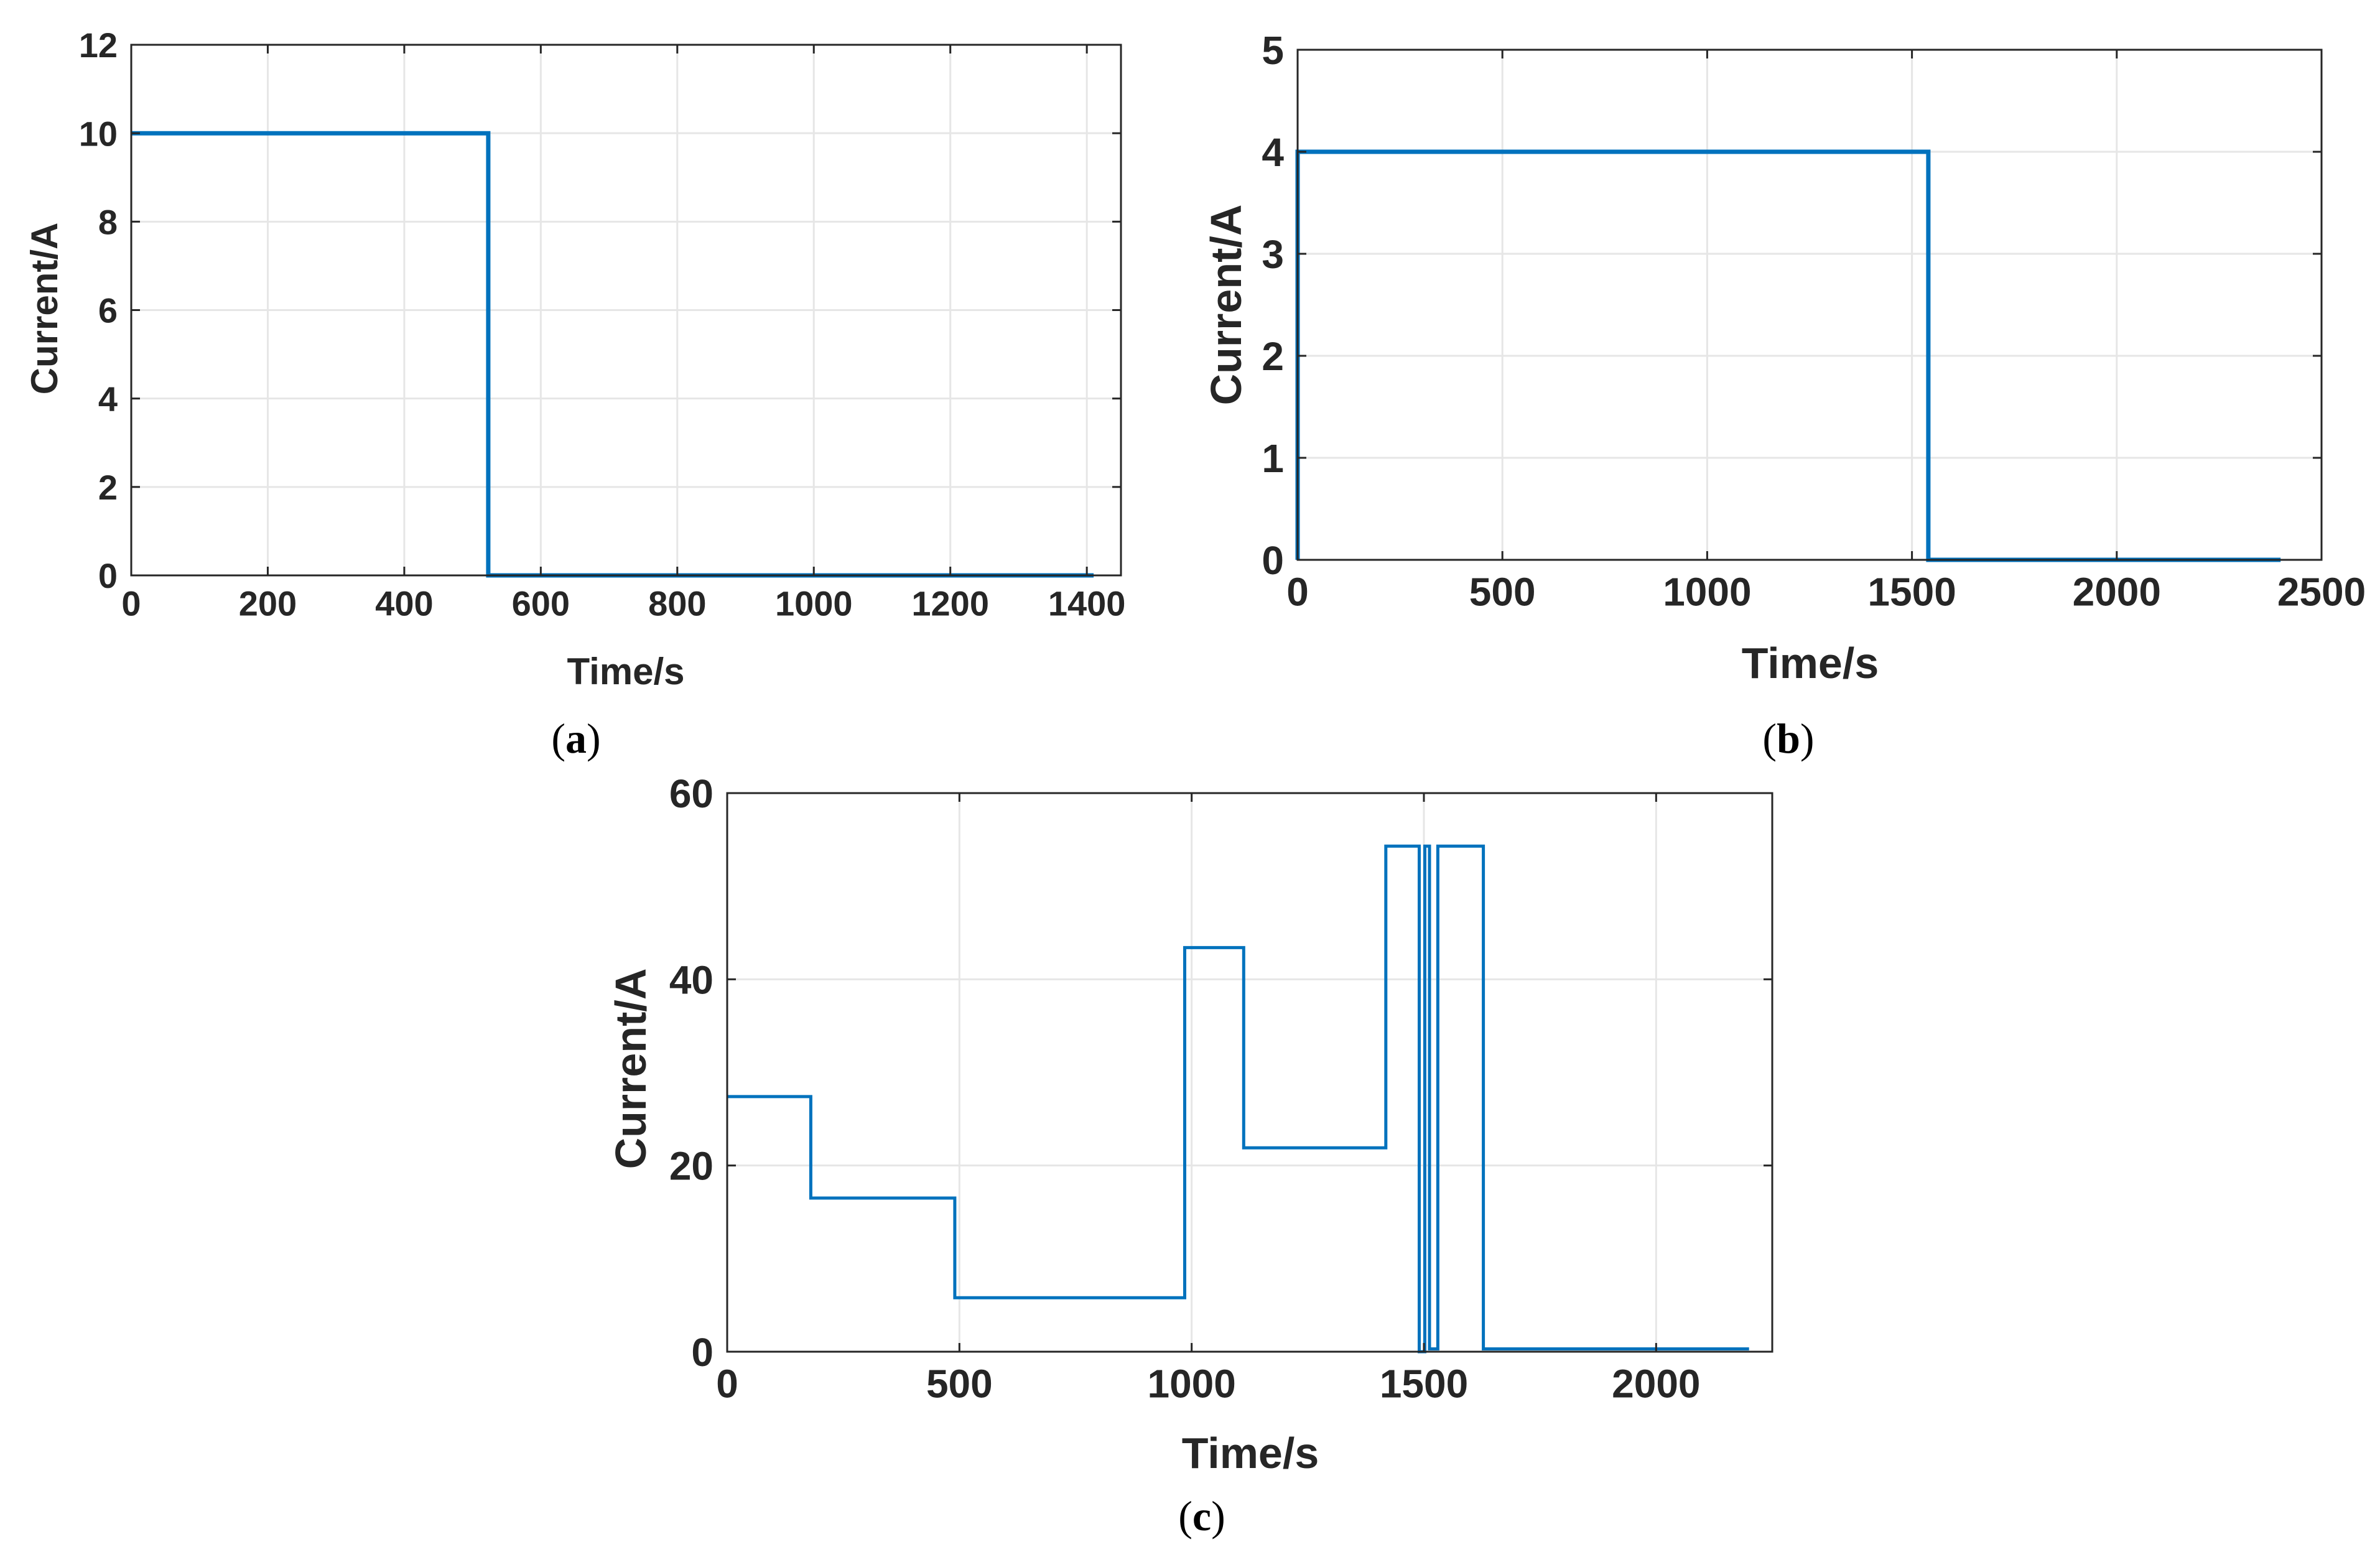 This screenshot has height=1552, width=2380. I want to click on caption-b: (b), so click(1788, 739).